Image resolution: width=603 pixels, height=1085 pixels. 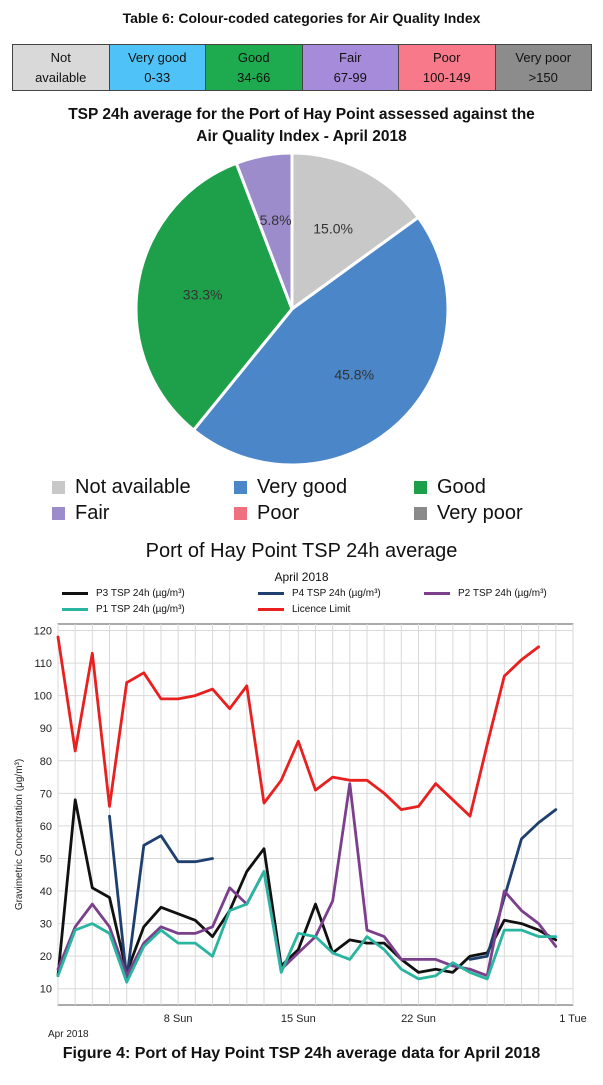 I want to click on pie-slice-not-available, so click(x=355, y=231).